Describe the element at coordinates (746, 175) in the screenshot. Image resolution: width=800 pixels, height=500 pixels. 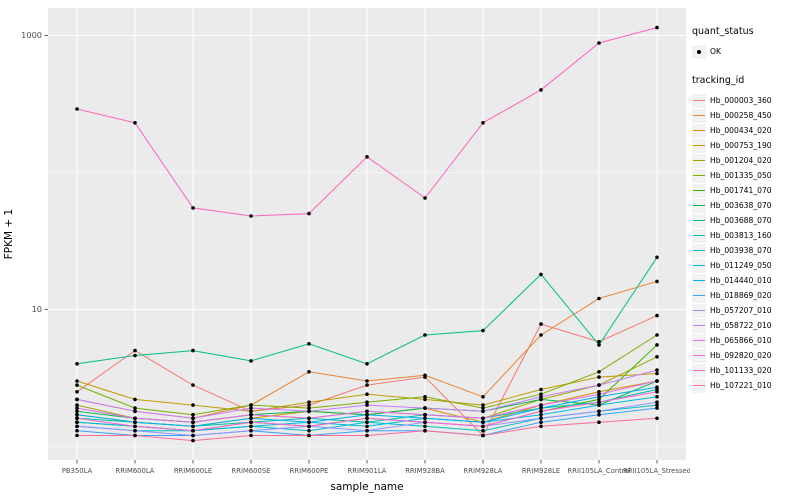
I see `legend-item-Hb_001335_050: Hb_001335_050` at that location.